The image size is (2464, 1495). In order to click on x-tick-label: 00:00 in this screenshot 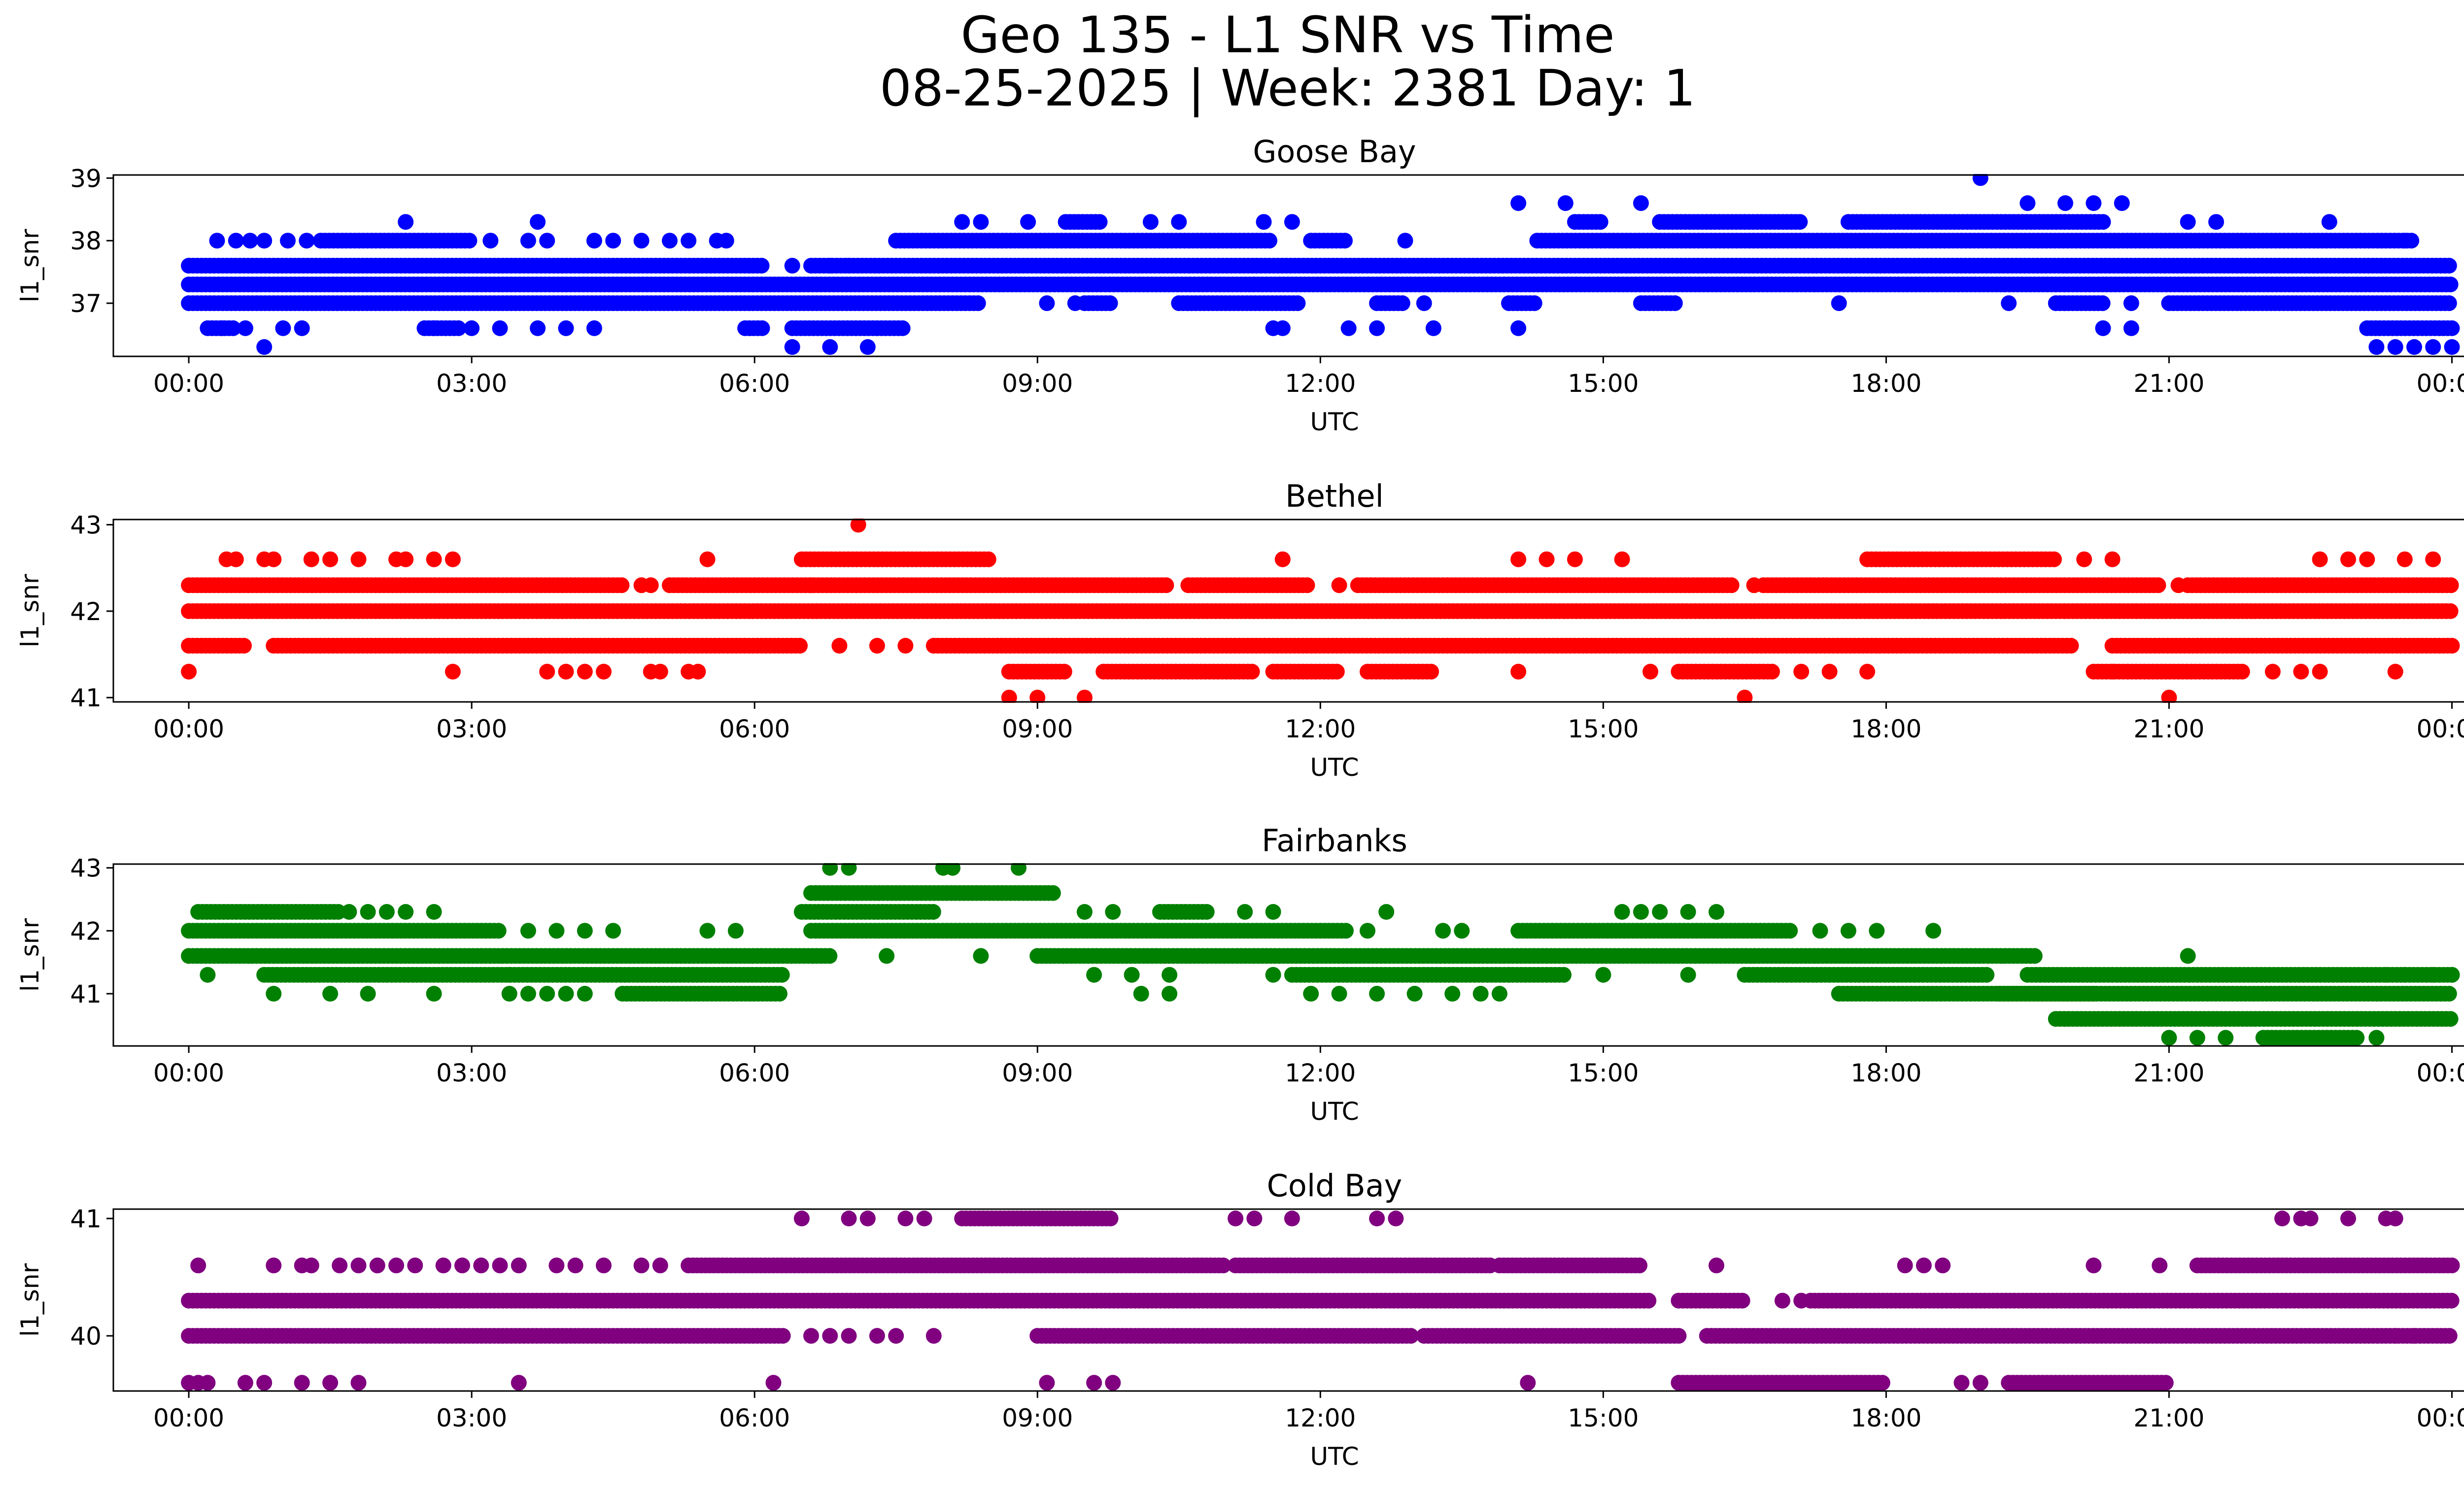, I will do `click(2440, 383)`.